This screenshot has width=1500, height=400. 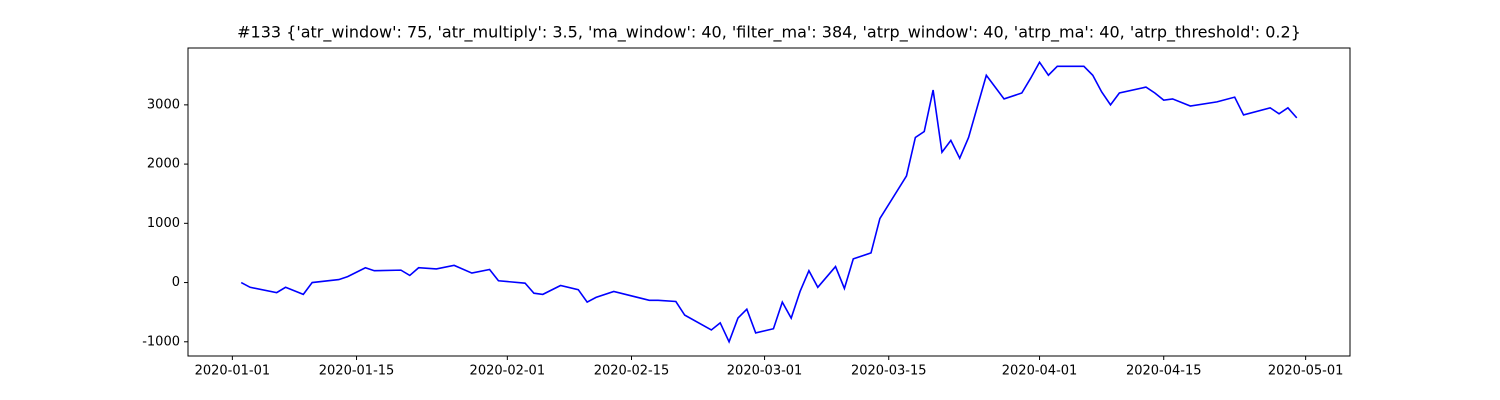 I want to click on x-tick-label: 2020-02-15, so click(x=632, y=371).